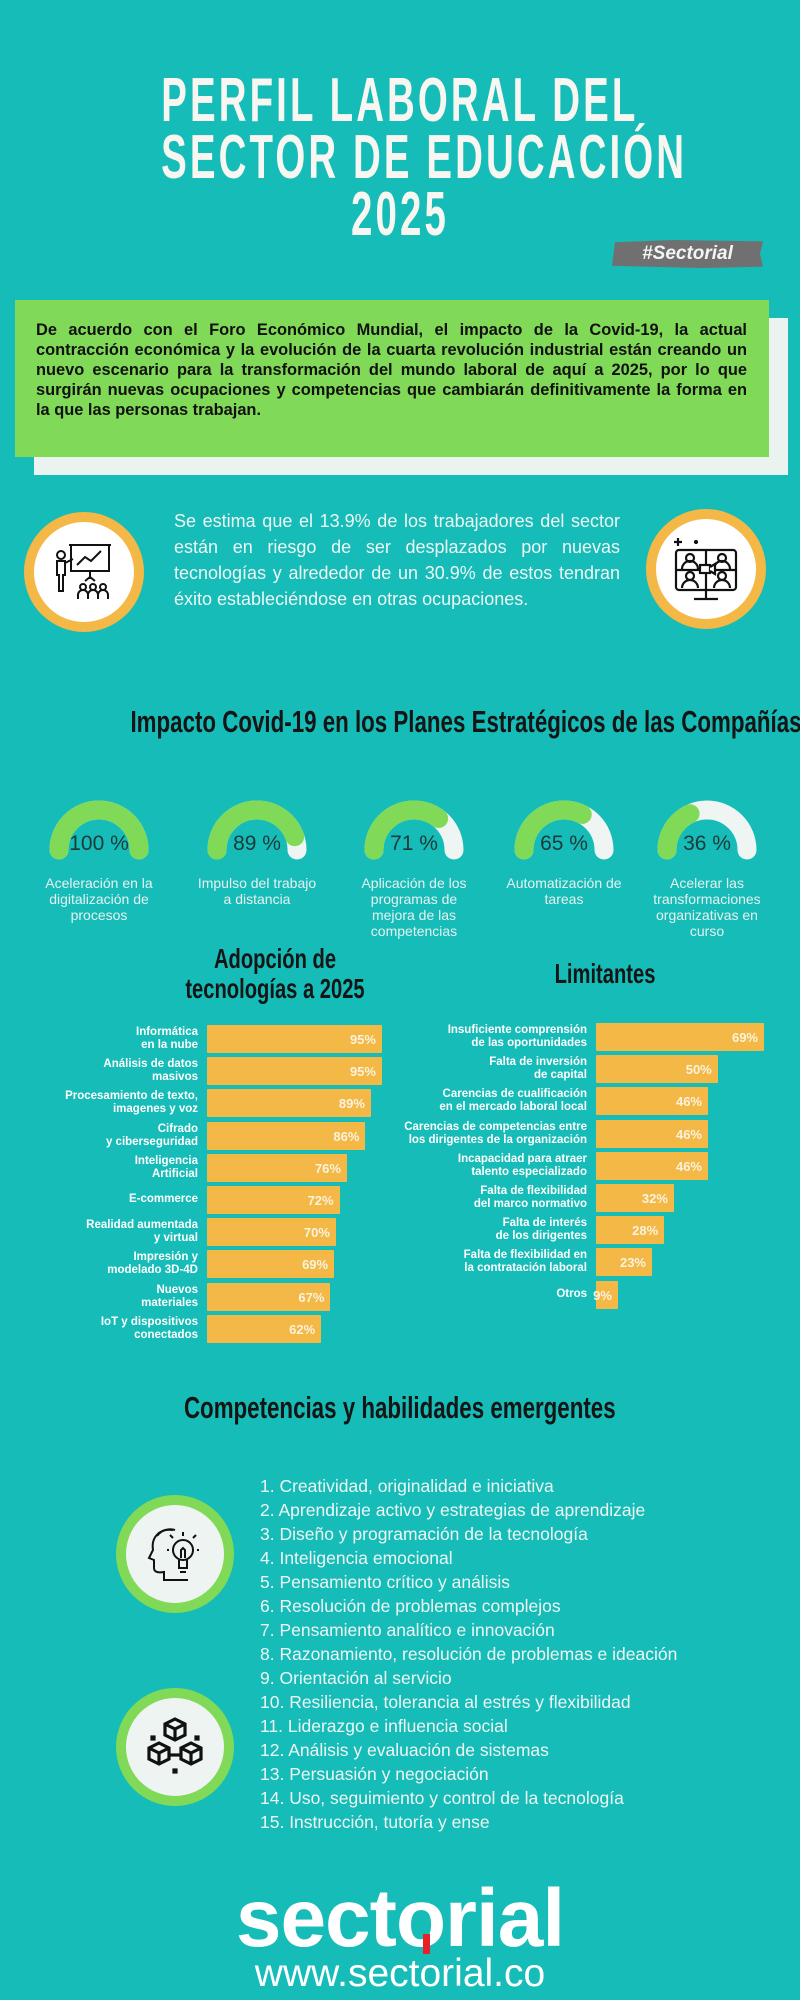 Image resolution: width=800 pixels, height=2000 pixels. What do you see at coordinates (320, 1200) in the screenshot?
I see `bar-value: 72%` at bounding box center [320, 1200].